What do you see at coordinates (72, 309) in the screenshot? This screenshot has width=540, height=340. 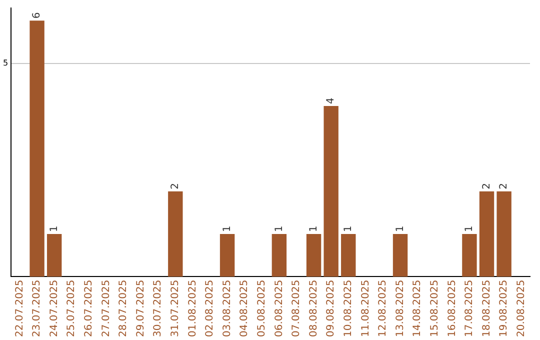 I see `x-tick-label: 25.07.2025` at bounding box center [72, 309].